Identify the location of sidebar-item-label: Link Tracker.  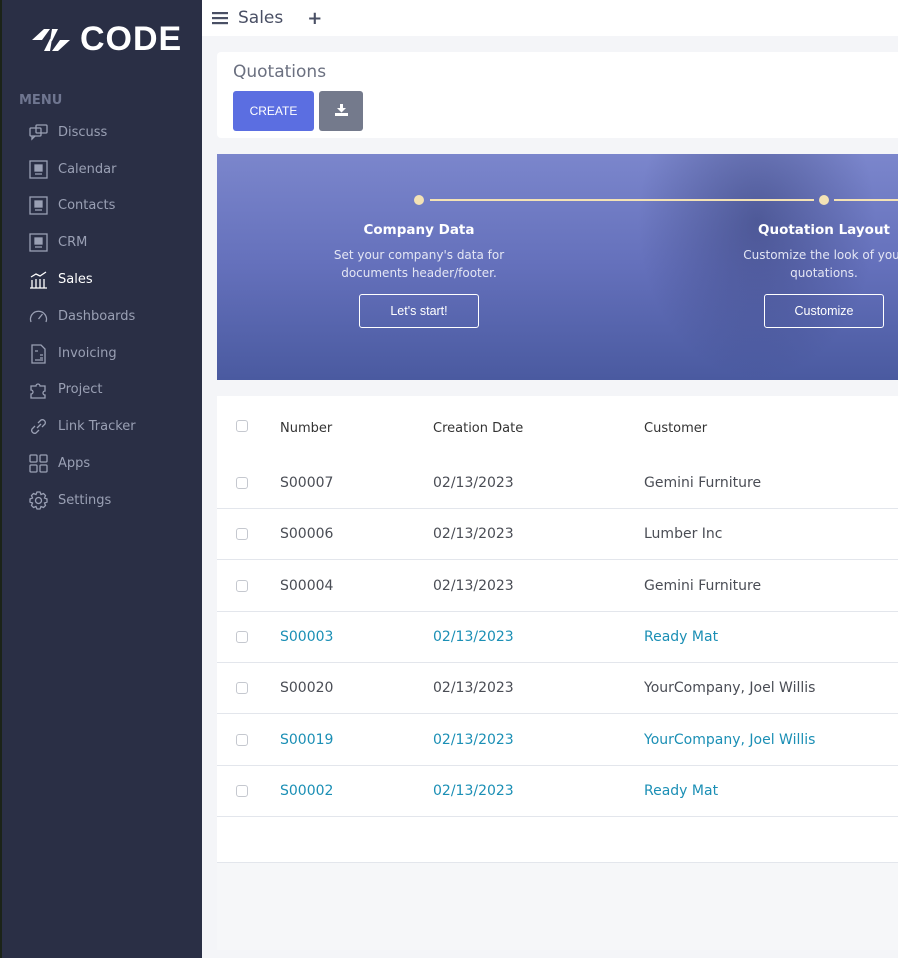
(97, 427).